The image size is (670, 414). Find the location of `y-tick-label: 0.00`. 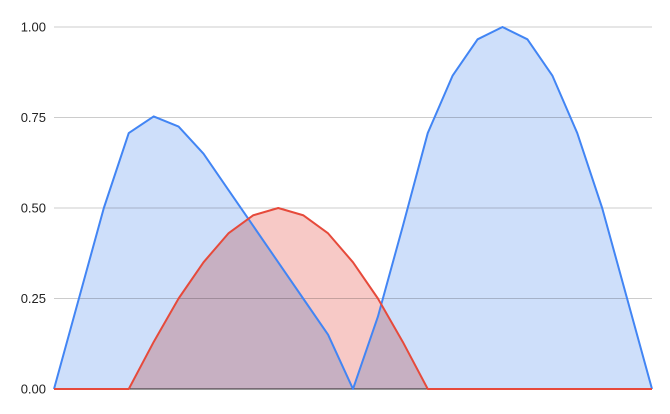

y-tick-label: 0.00 is located at coordinates (33, 389).